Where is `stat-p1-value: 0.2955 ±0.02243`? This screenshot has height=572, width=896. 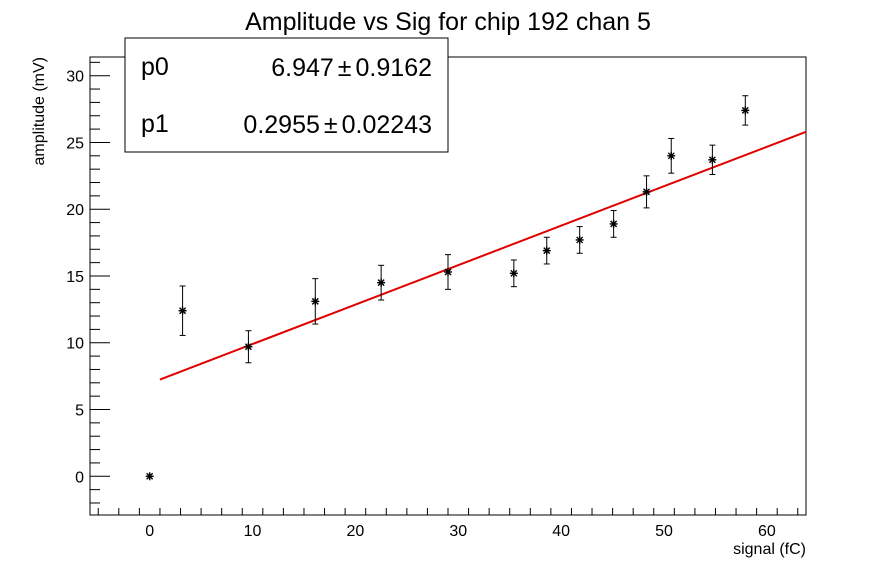 stat-p1-value: 0.2955 ±0.02243 is located at coordinates (337, 125).